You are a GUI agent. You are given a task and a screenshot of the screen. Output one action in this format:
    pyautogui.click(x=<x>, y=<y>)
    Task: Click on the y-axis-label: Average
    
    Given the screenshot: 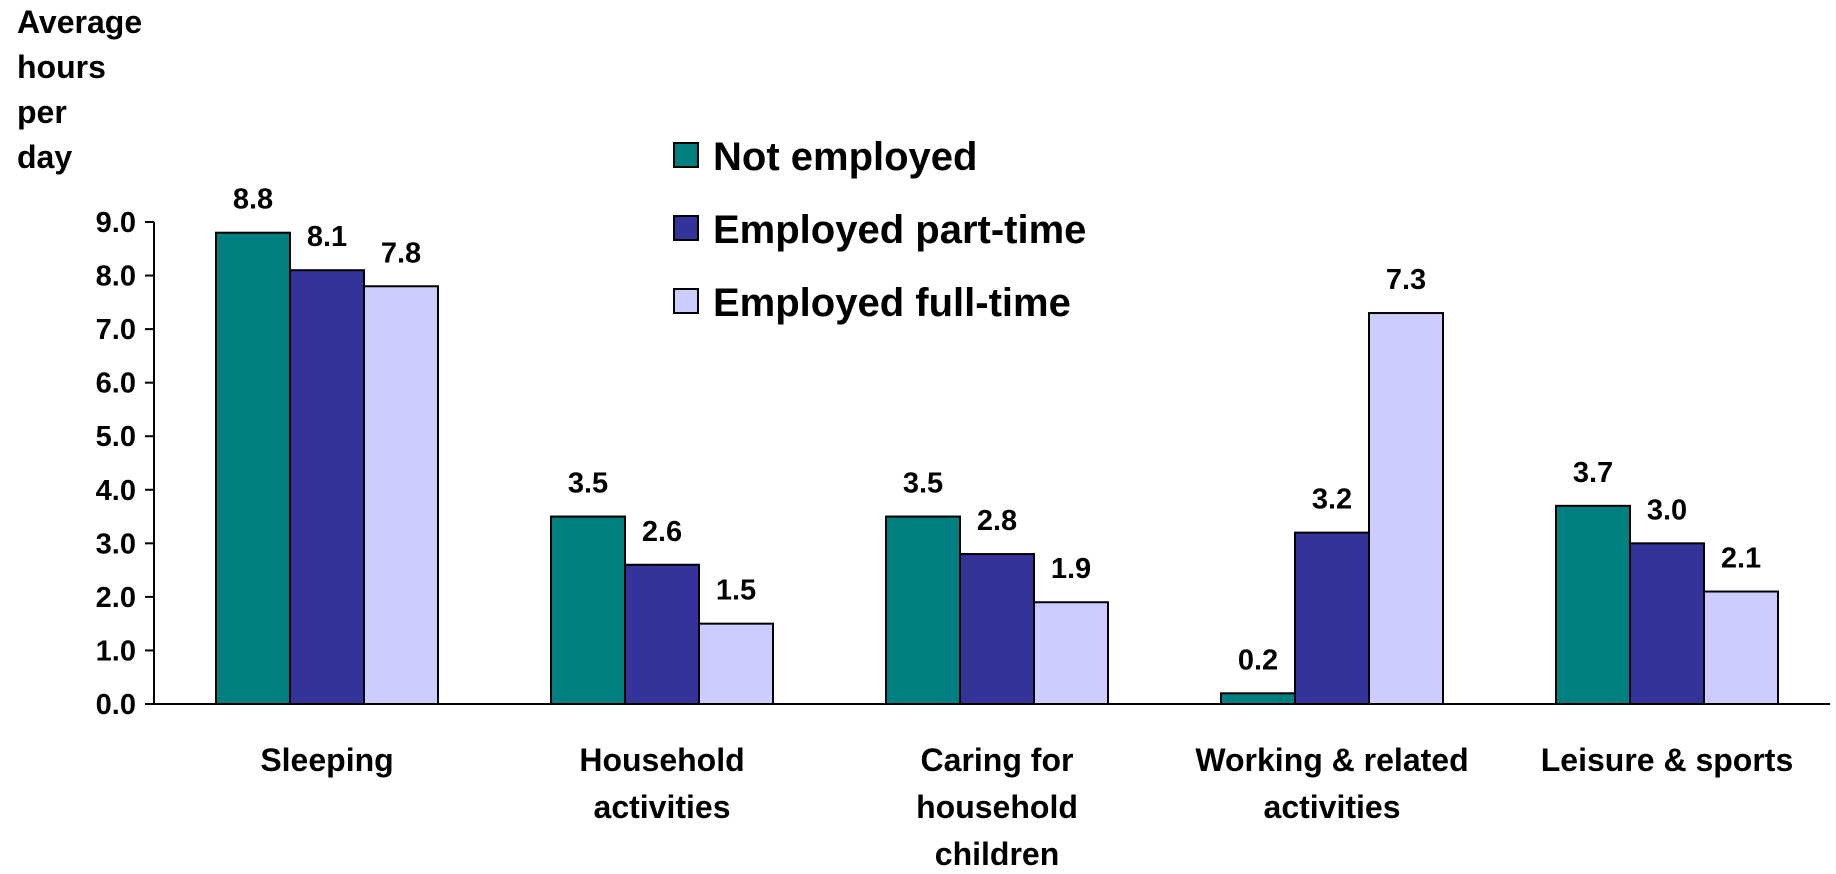 What is the action you would take?
    pyautogui.click(x=79, y=22)
    